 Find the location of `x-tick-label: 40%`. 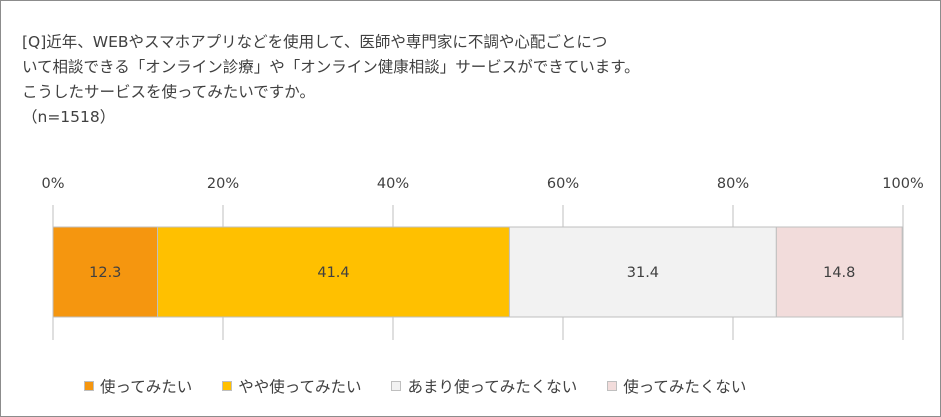

x-tick-label: 40% is located at coordinates (393, 184).